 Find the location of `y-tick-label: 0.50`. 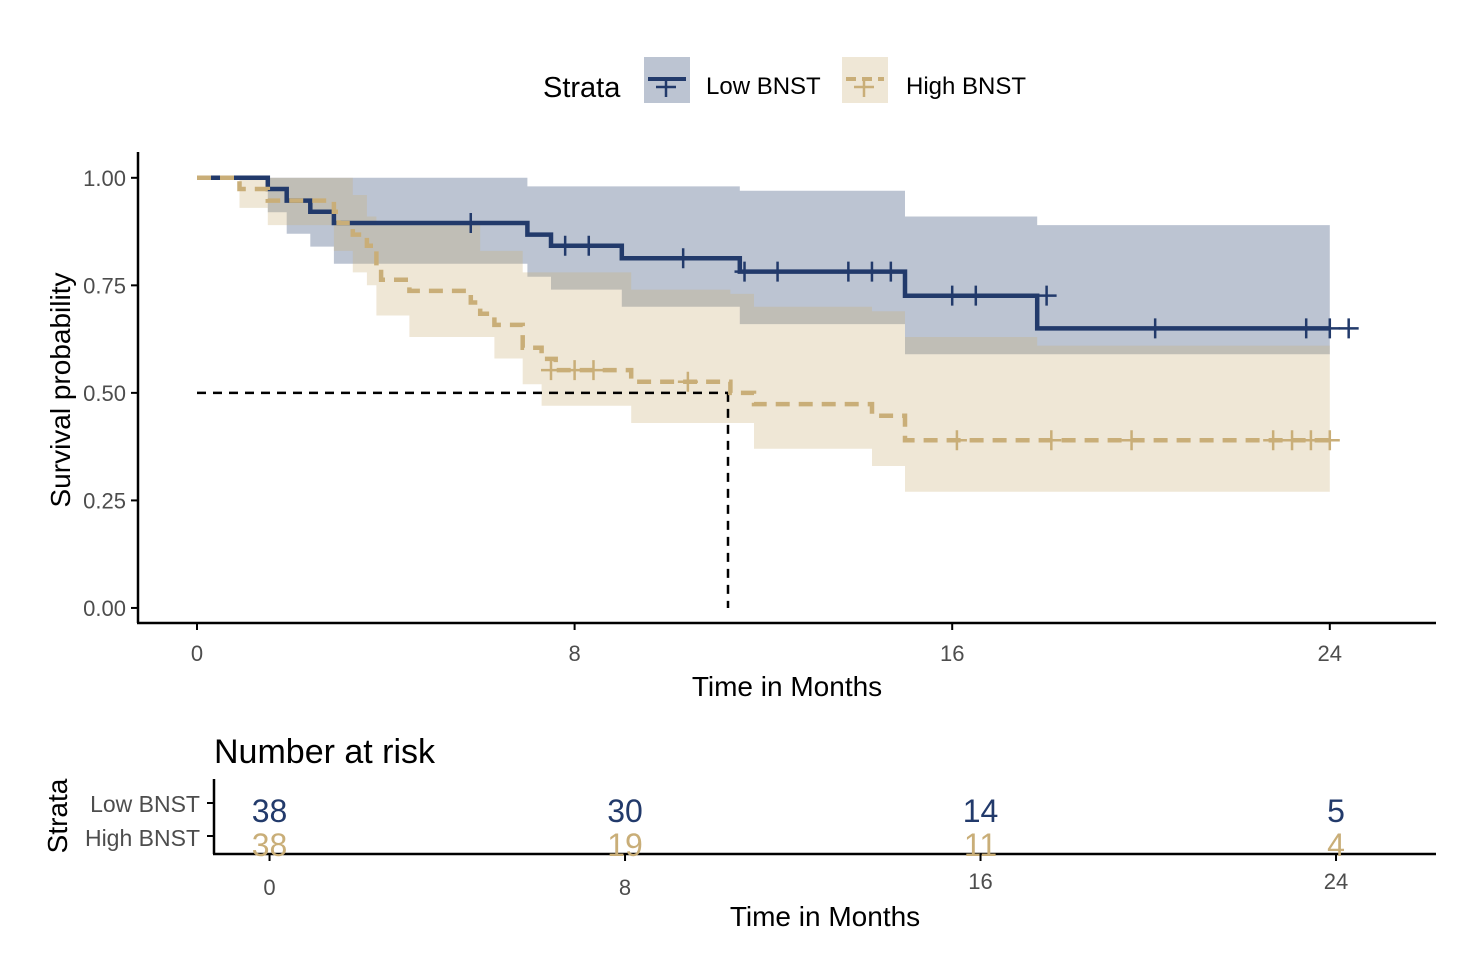

y-tick-label: 0.50 is located at coordinates (104, 393).